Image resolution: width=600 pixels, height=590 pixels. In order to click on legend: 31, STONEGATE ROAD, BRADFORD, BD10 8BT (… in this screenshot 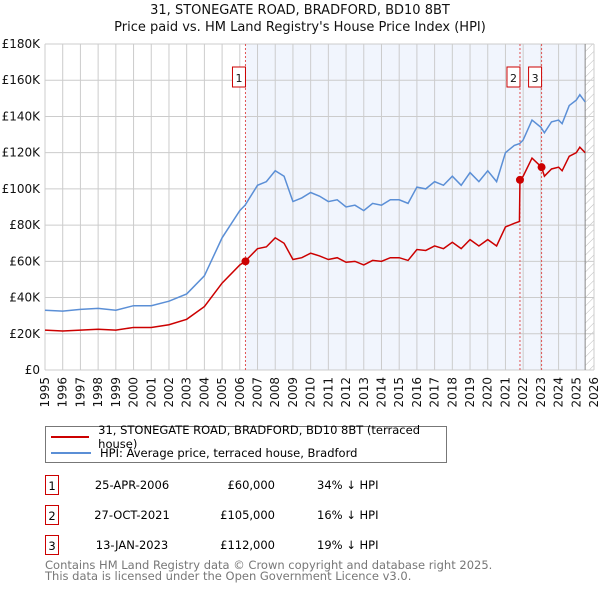, I will do `click(246, 443)`.